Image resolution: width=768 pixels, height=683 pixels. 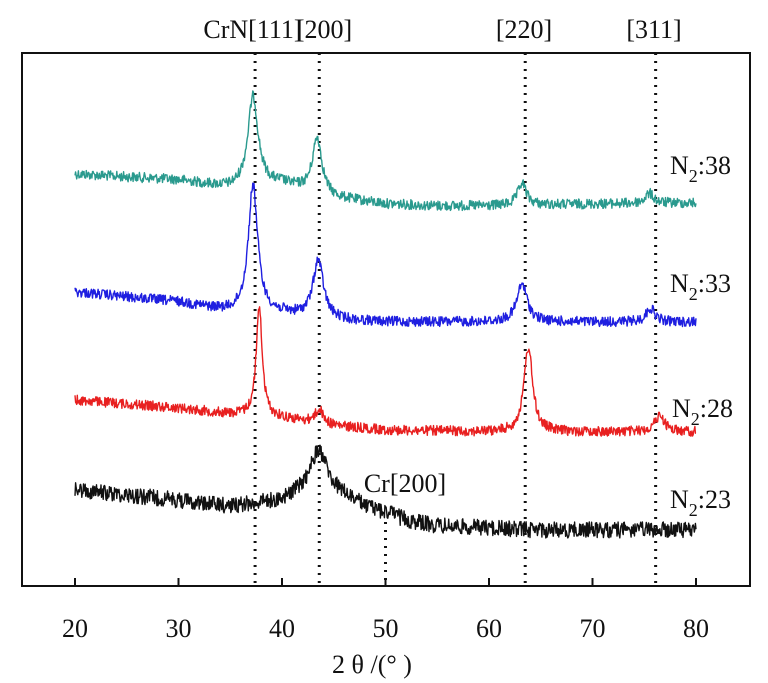 What do you see at coordinates (385, 610) in the screenshot?
I see `x-ticks: 20 30 40 50 60 70 80` at bounding box center [385, 610].